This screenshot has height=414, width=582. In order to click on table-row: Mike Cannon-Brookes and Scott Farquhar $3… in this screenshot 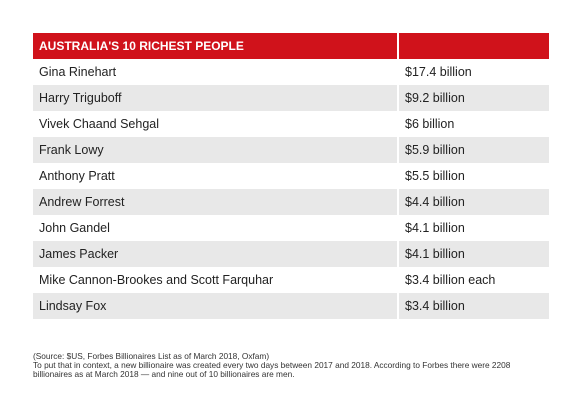, I will do `click(291, 280)`.